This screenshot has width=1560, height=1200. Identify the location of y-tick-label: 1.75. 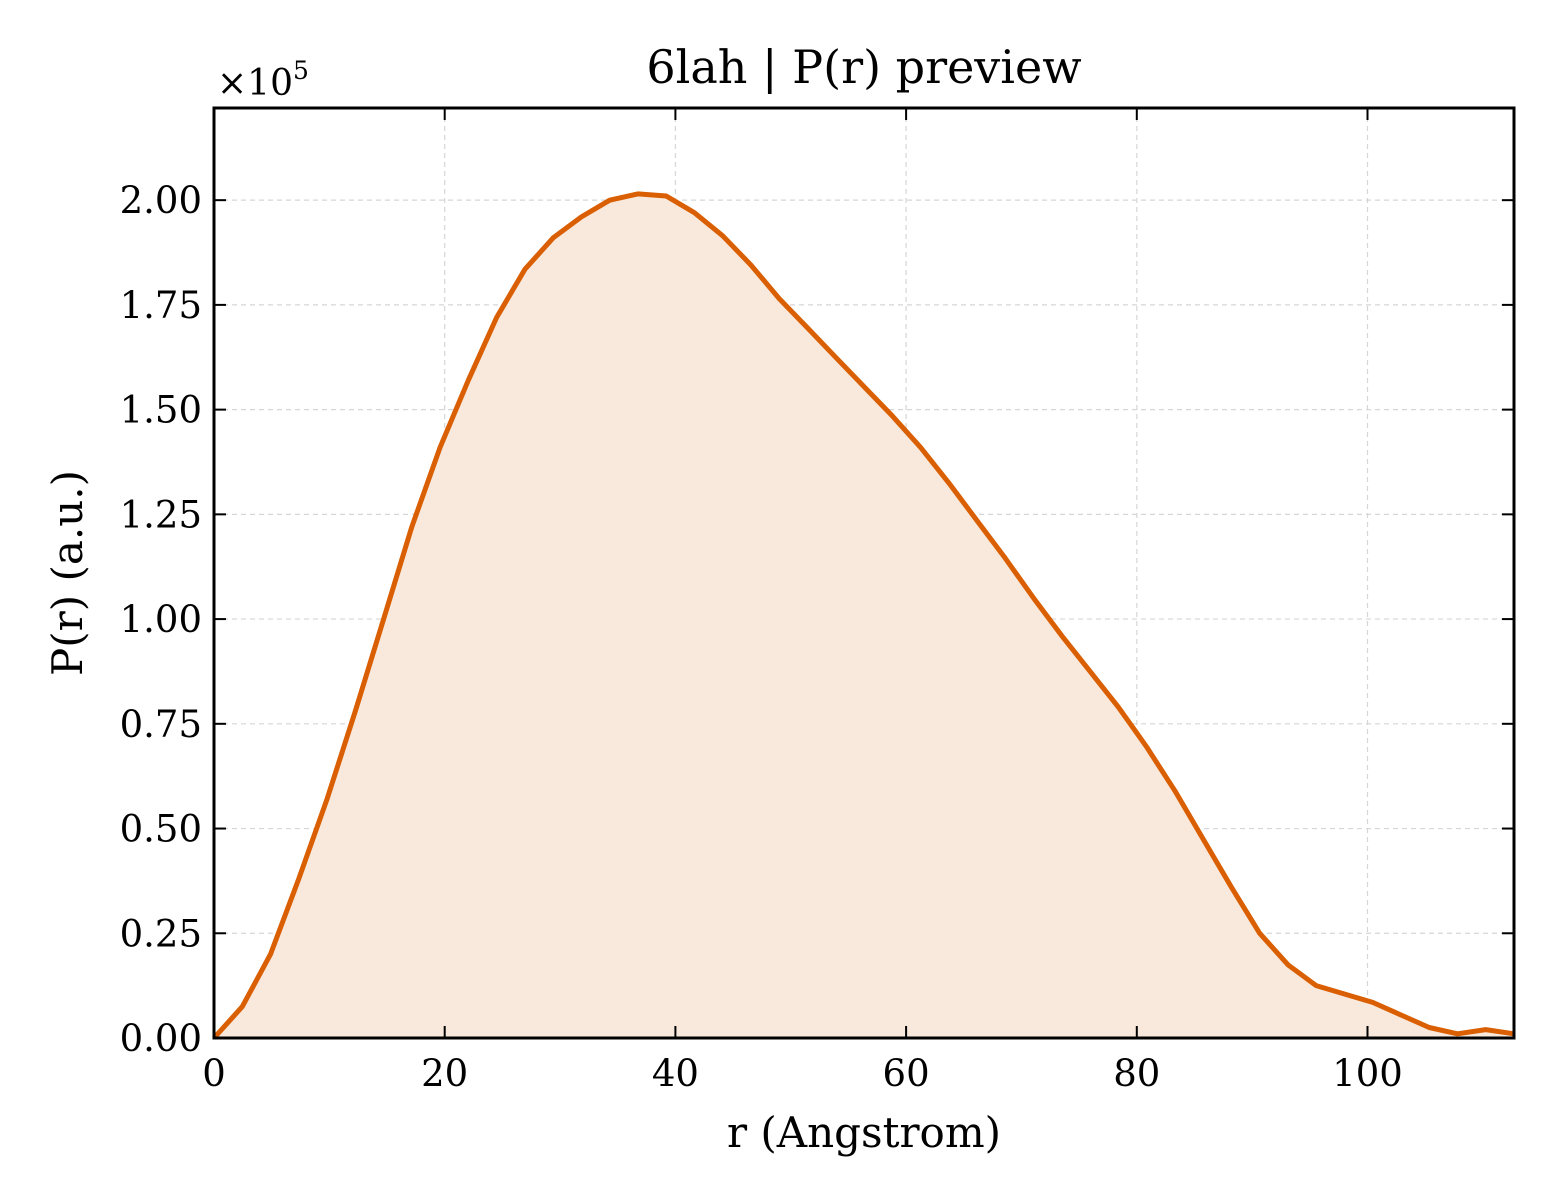
(161, 305).